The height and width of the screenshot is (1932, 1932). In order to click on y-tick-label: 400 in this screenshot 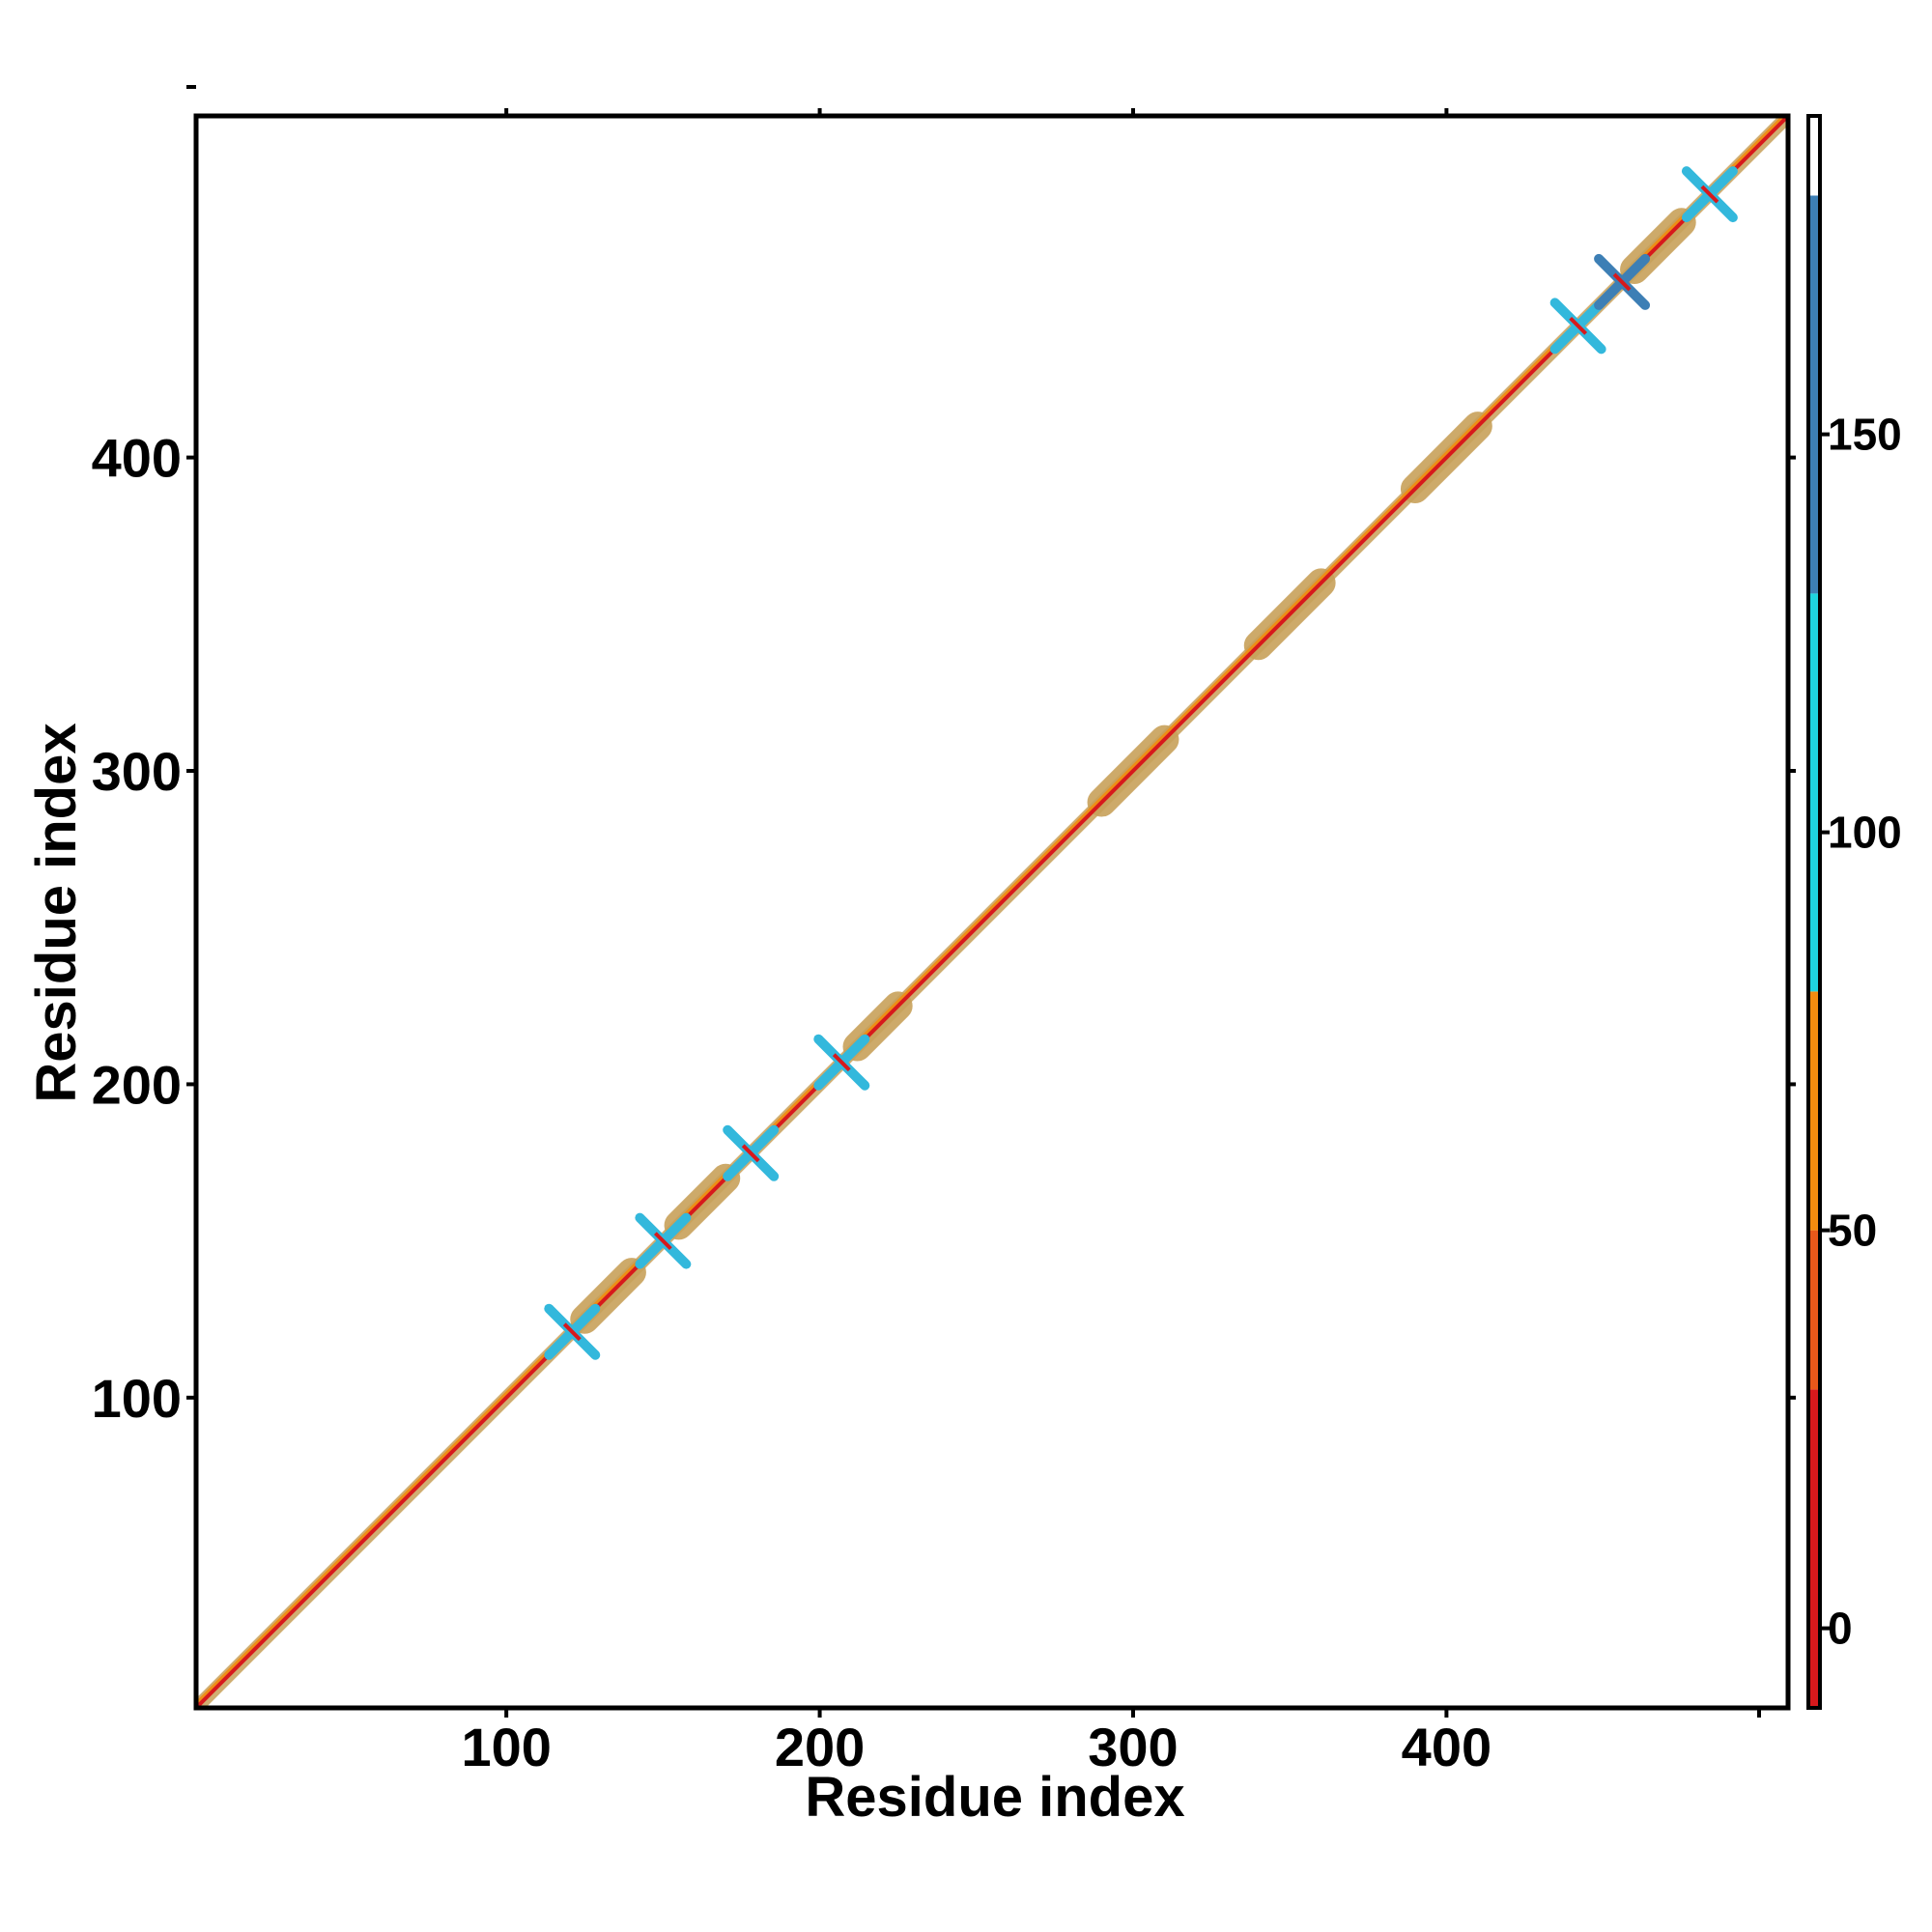, I will do `click(137, 458)`.